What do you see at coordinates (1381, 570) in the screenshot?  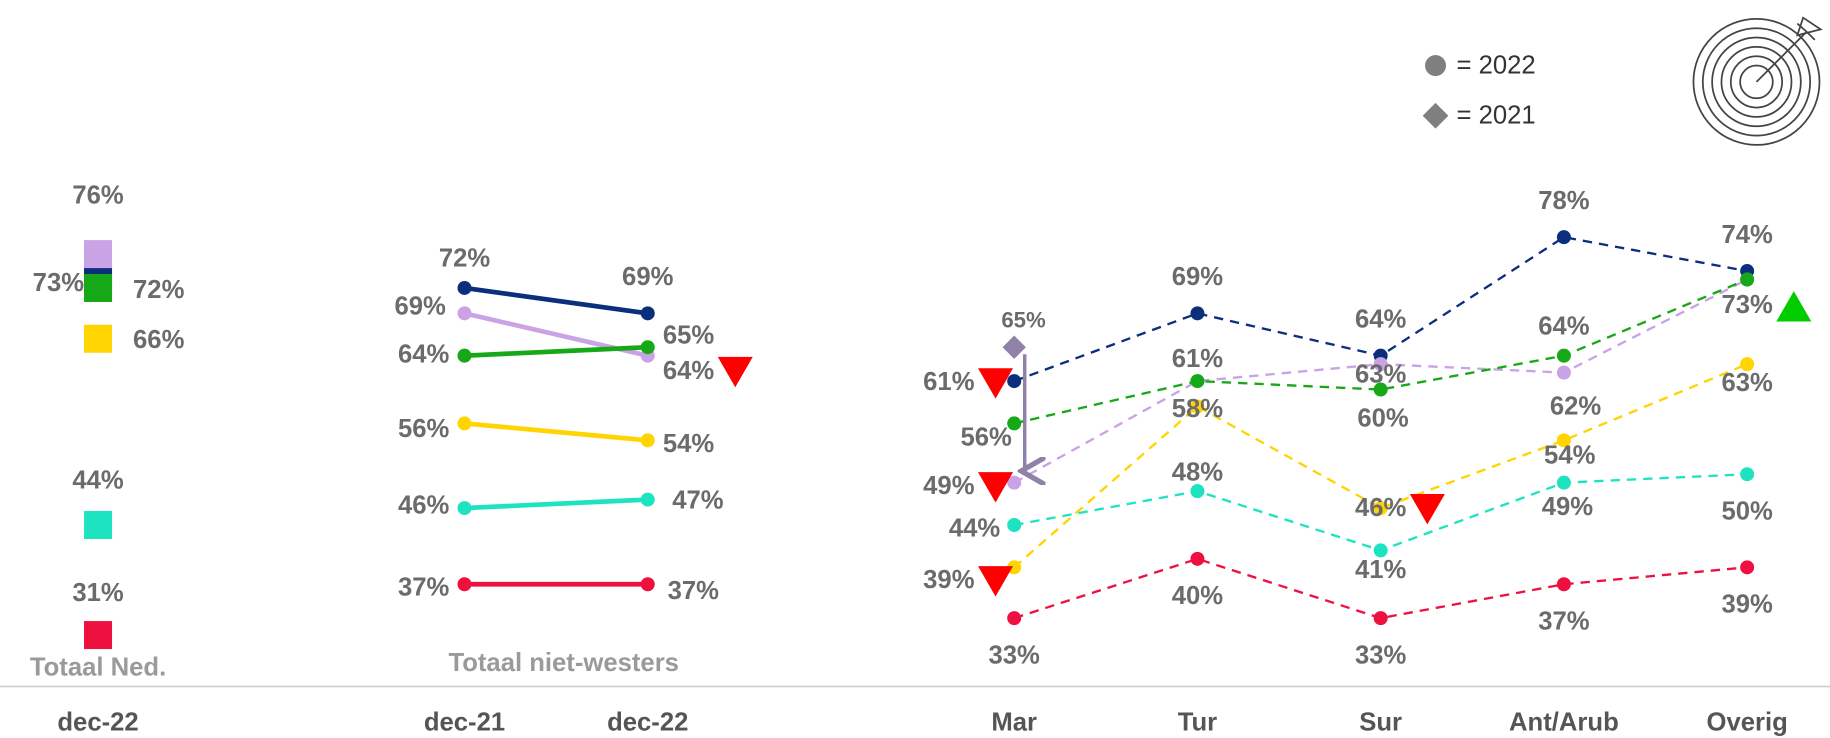 I see `data-label: 41%` at bounding box center [1381, 570].